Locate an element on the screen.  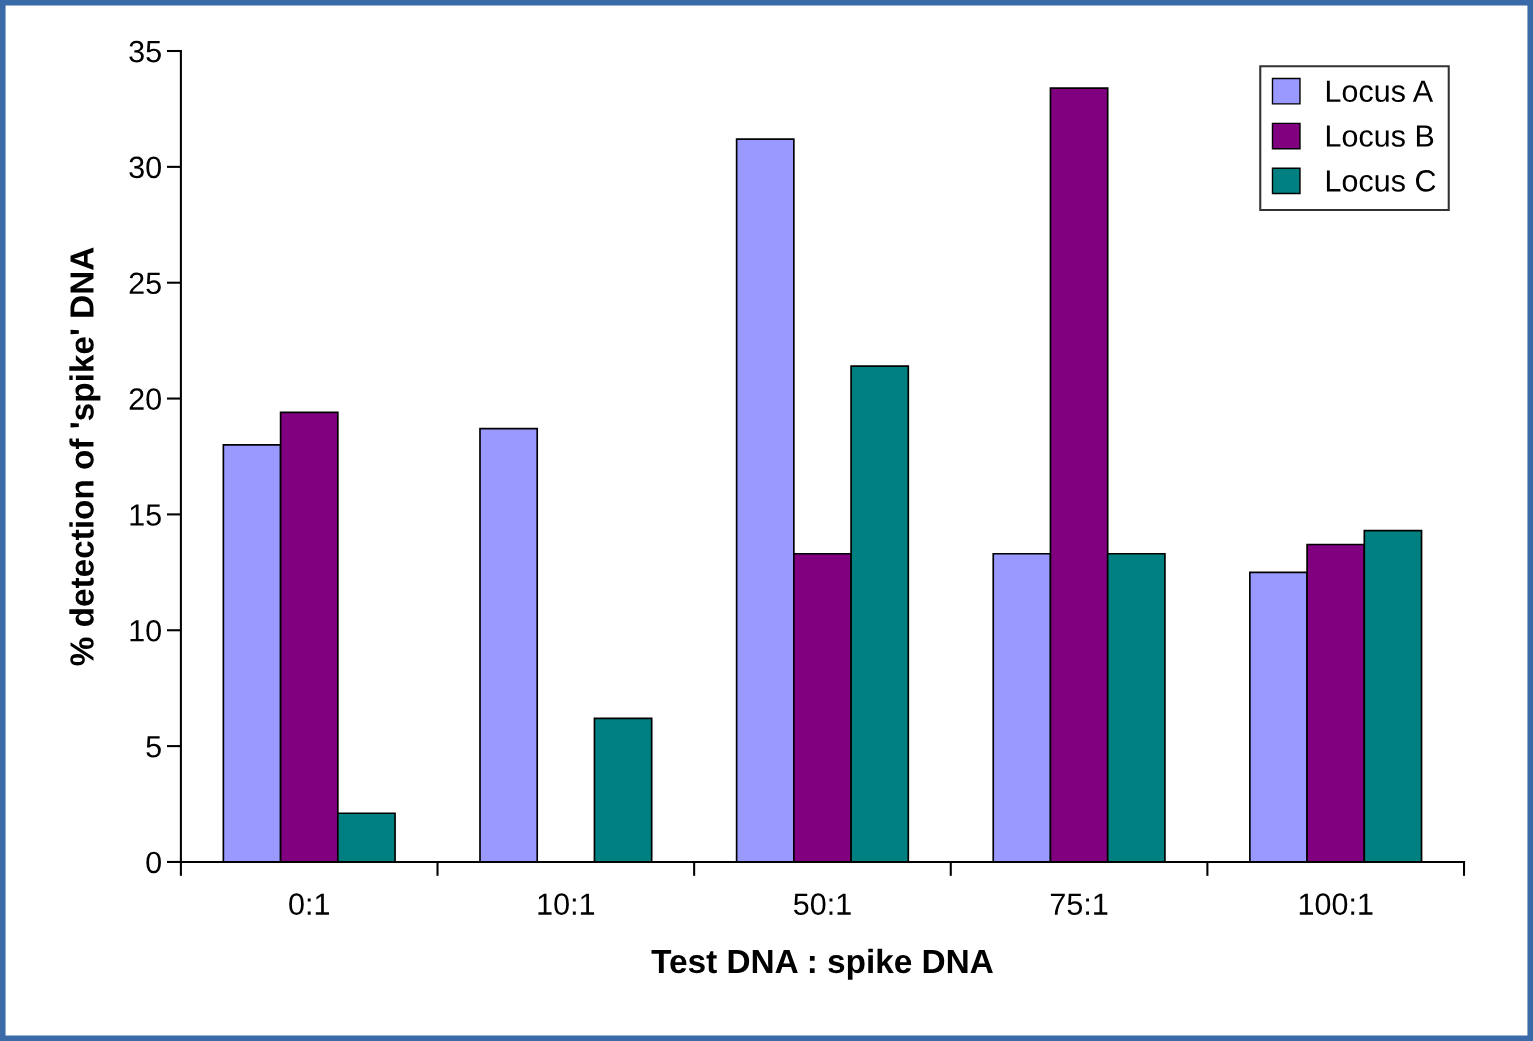
y-tick-label: 5 is located at coordinates (153, 747).